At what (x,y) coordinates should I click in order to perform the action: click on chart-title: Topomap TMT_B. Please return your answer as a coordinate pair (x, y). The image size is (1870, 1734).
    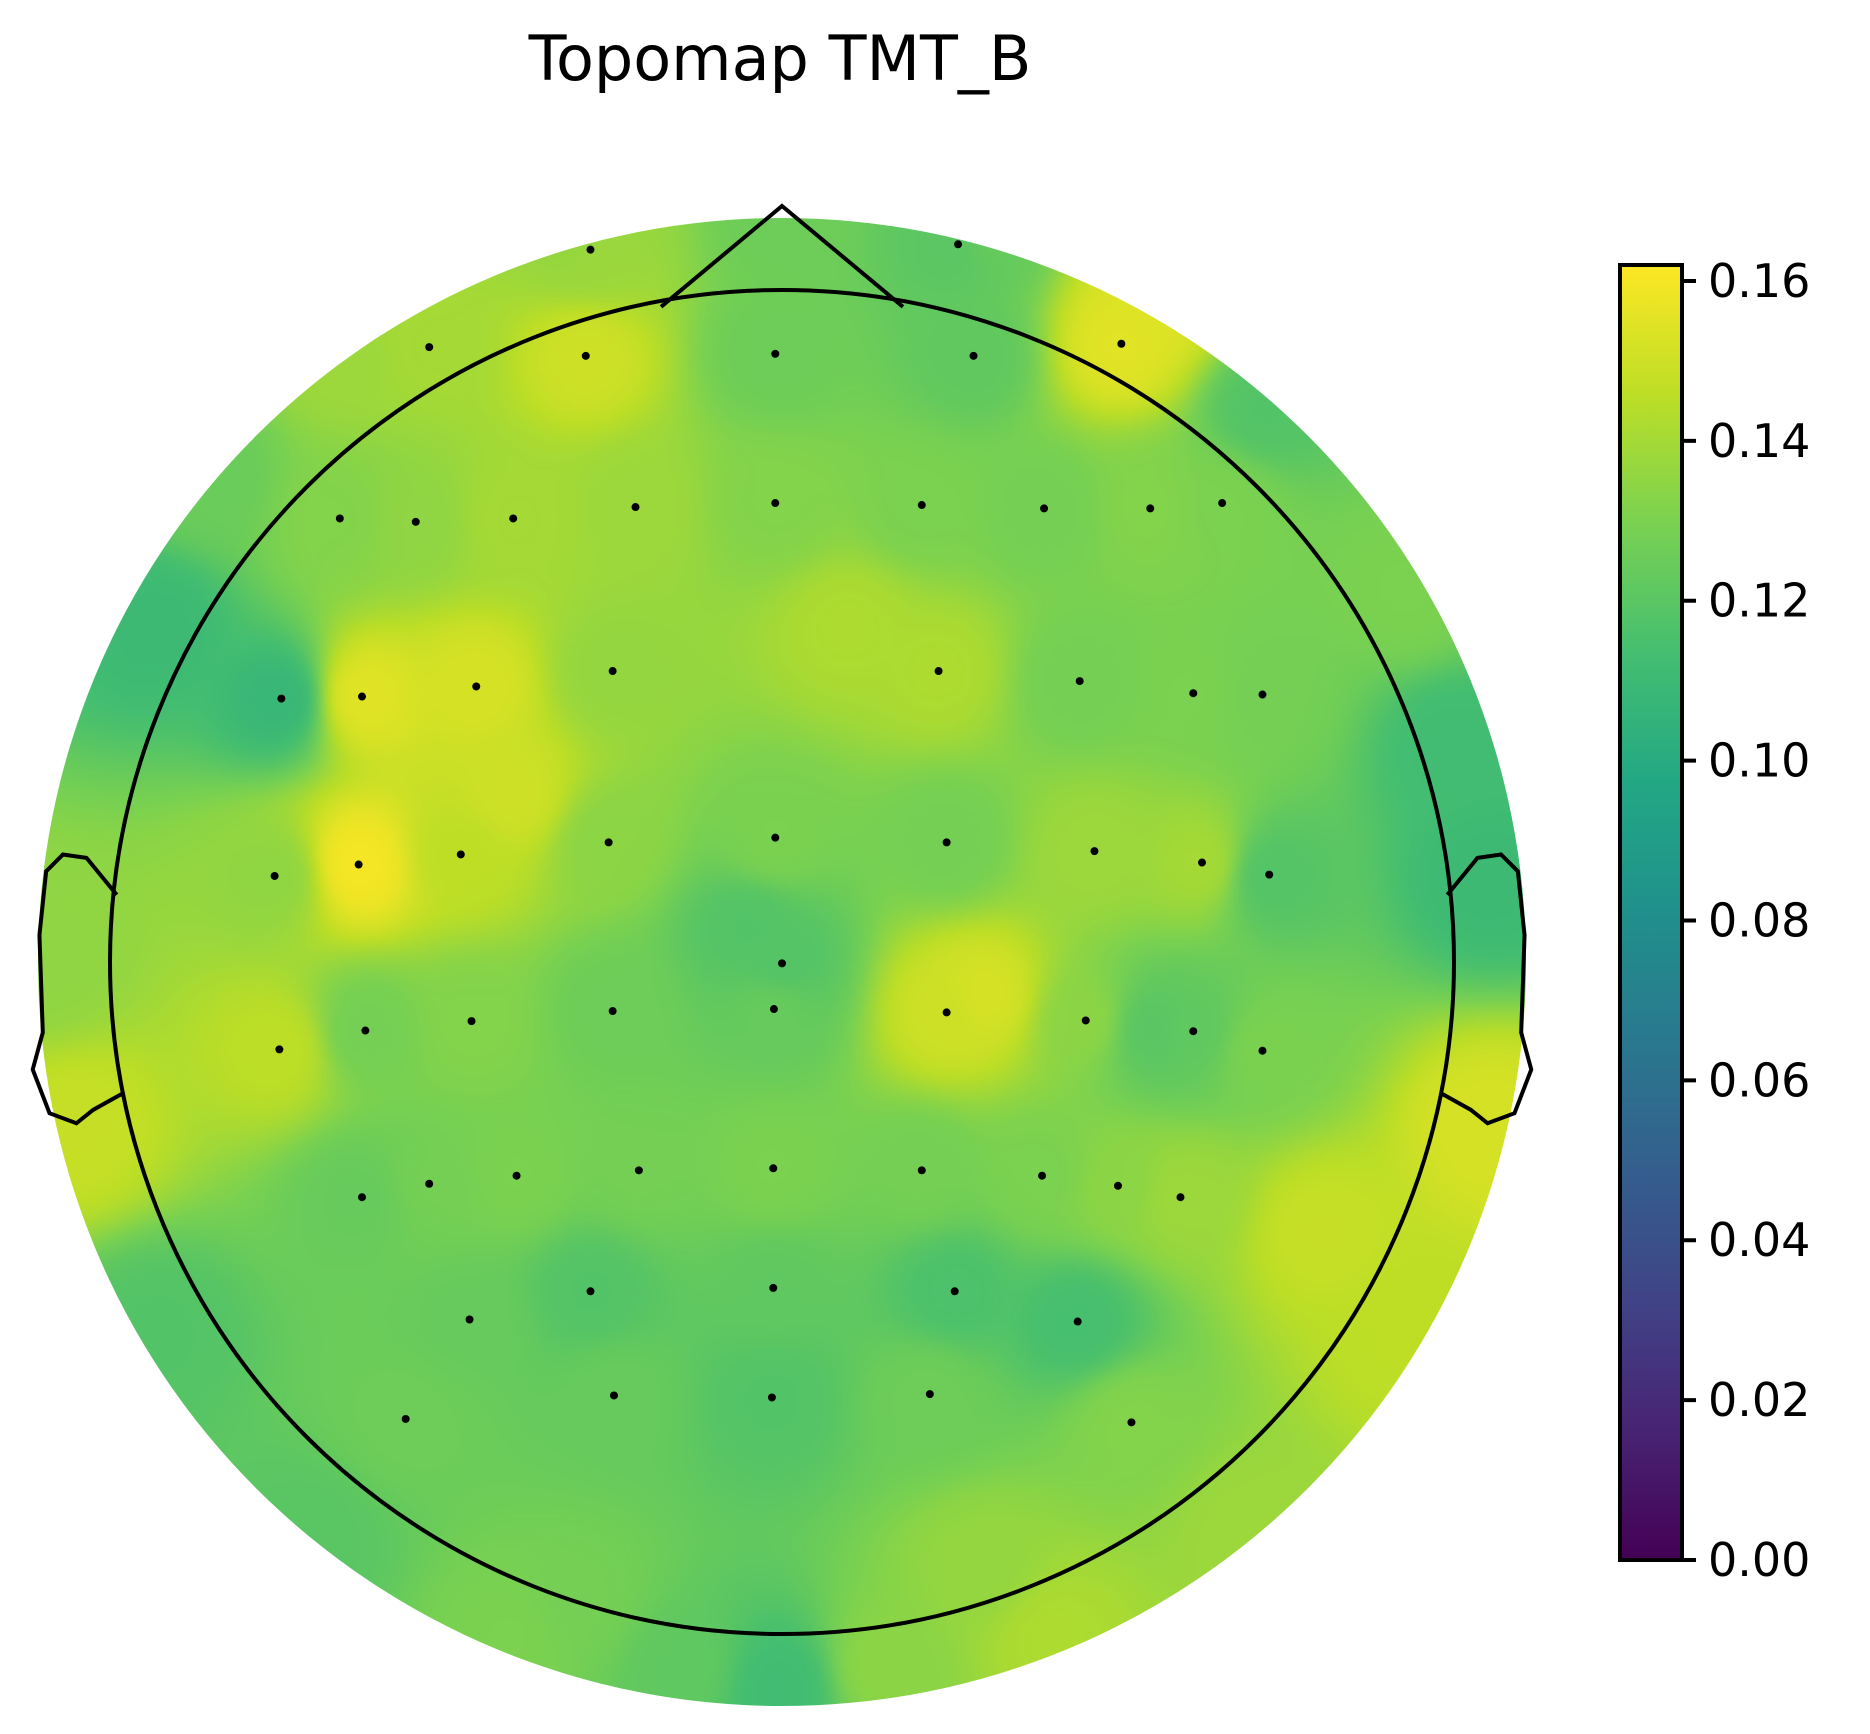
    Looking at the image, I should click on (780, 58).